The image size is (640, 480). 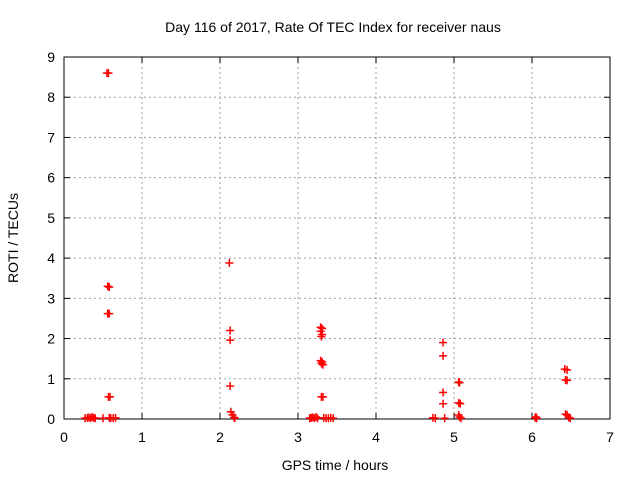 I want to click on y-tick-label: 9, so click(x=51, y=57).